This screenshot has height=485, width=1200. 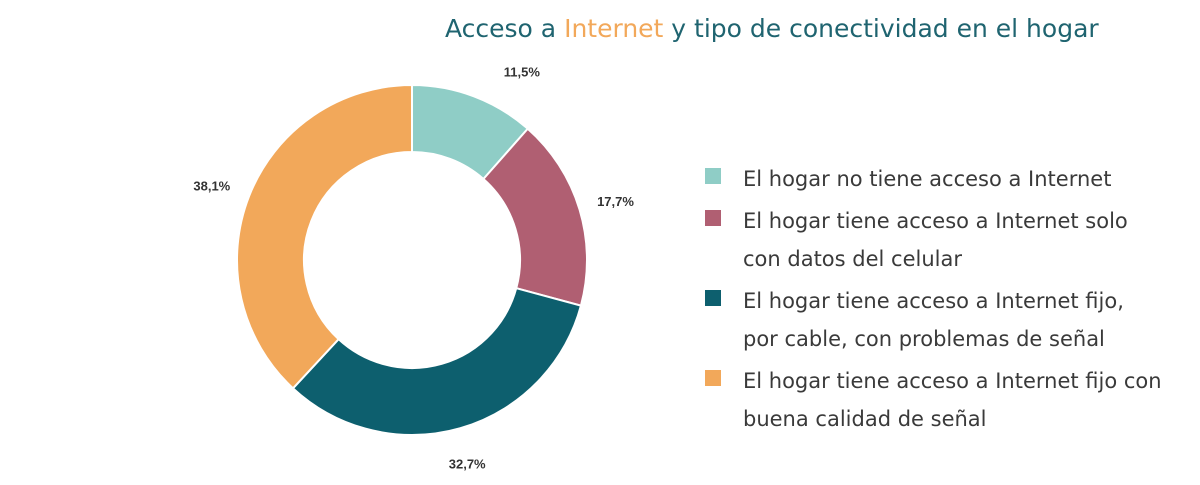 What do you see at coordinates (467, 463) in the screenshot?
I see `data-label: 32,7%` at bounding box center [467, 463].